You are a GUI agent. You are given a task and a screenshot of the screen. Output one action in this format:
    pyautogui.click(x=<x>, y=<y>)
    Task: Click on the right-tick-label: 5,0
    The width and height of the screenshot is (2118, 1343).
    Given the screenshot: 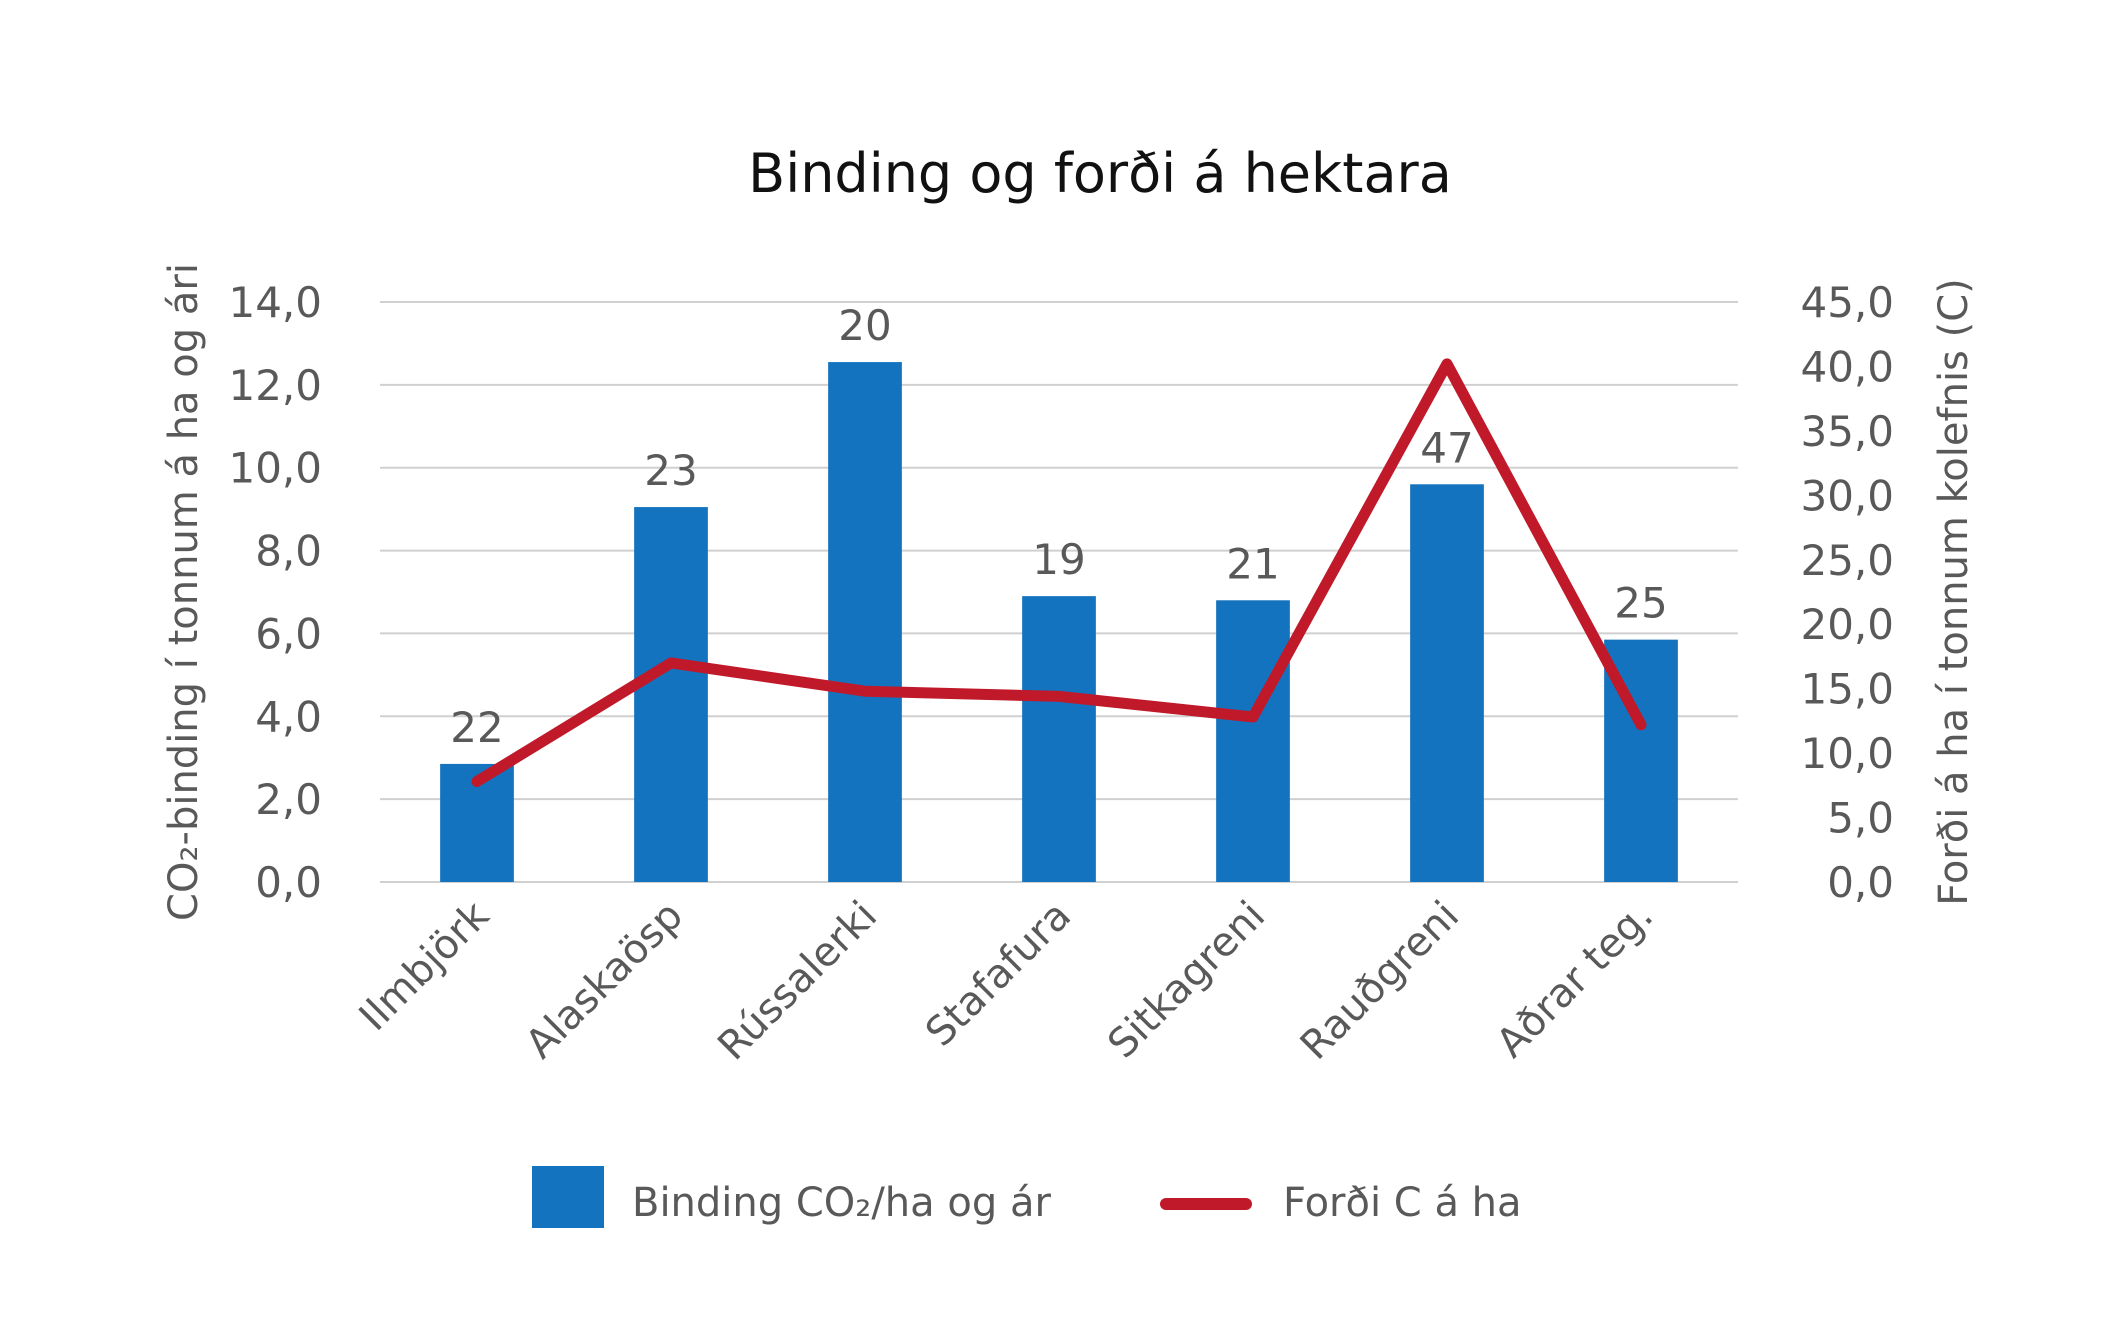 What is the action you would take?
    pyautogui.click(x=1860, y=818)
    